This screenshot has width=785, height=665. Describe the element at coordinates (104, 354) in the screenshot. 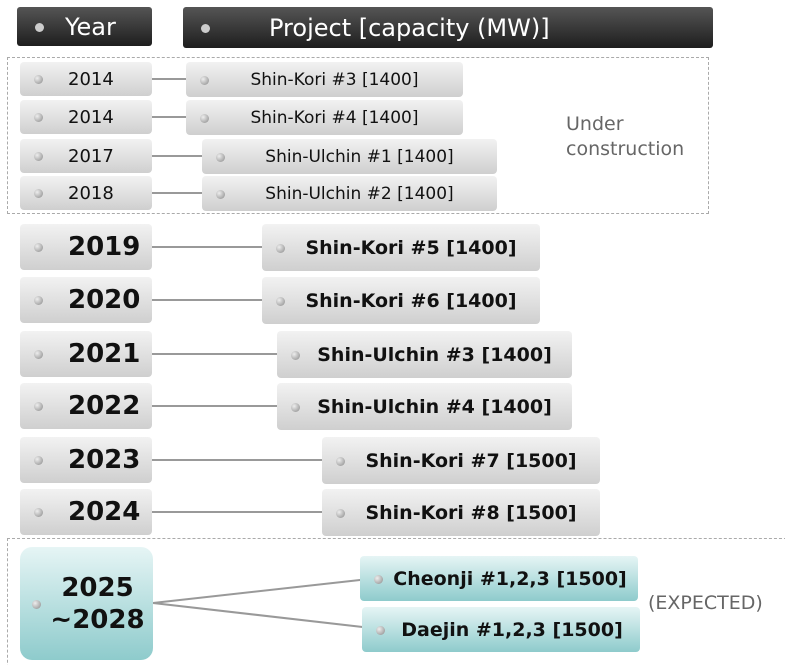

I see `year: 2021` at that location.